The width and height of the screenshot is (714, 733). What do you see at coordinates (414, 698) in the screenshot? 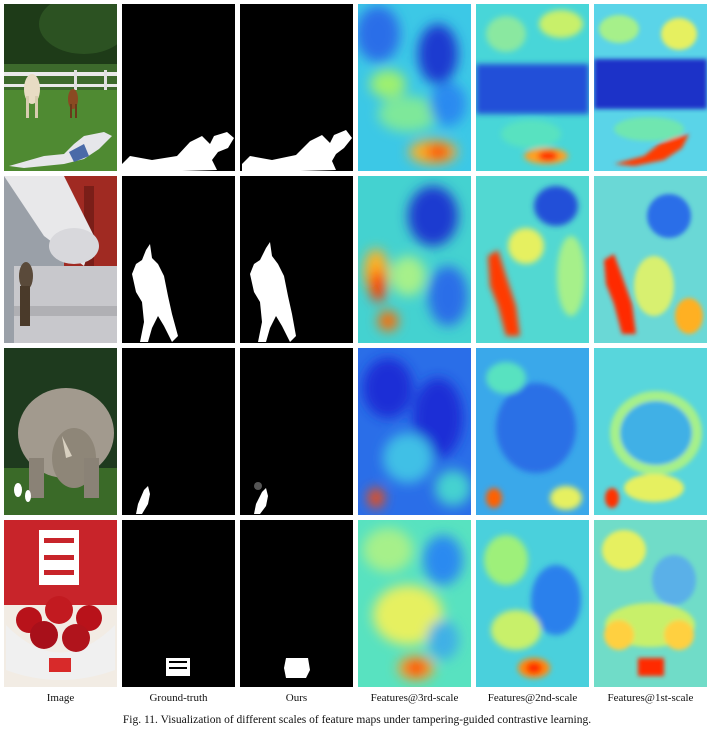
I see `column-label-features-3rd-scale: Features@3rd-scale` at bounding box center [414, 698].